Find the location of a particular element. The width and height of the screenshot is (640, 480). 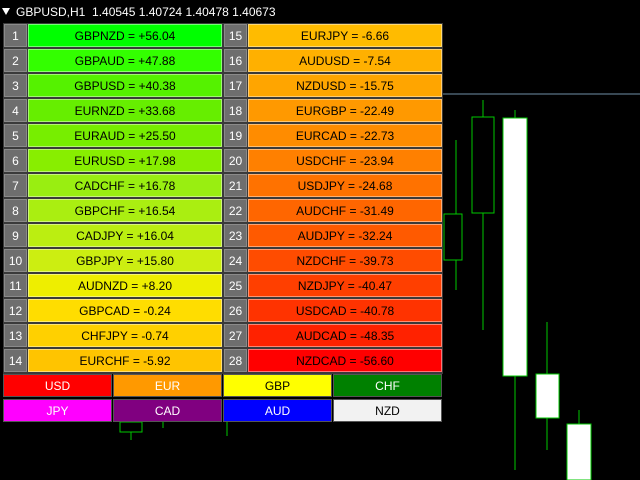

rank-number: 28 is located at coordinates (235, 360).